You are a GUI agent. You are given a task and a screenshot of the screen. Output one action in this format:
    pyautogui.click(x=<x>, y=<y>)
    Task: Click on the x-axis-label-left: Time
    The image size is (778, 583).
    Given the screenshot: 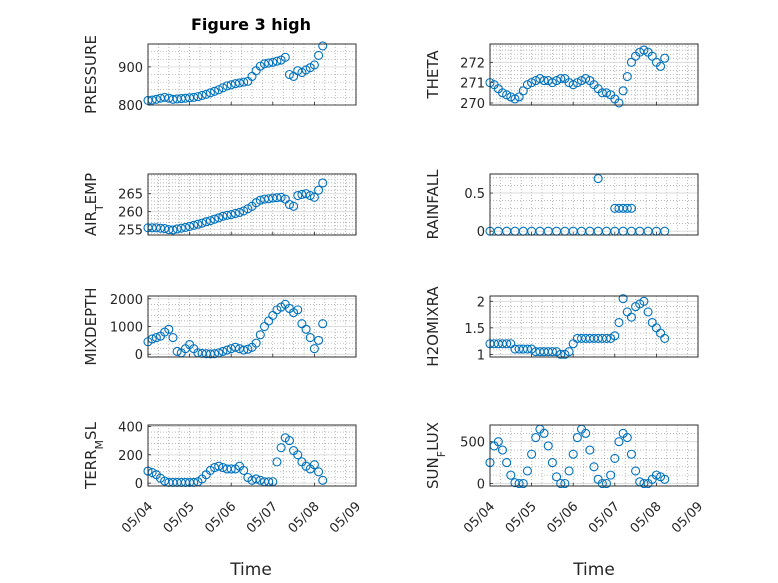 What is the action you would take?
    pyautogui.click(x=250, y=570)
    